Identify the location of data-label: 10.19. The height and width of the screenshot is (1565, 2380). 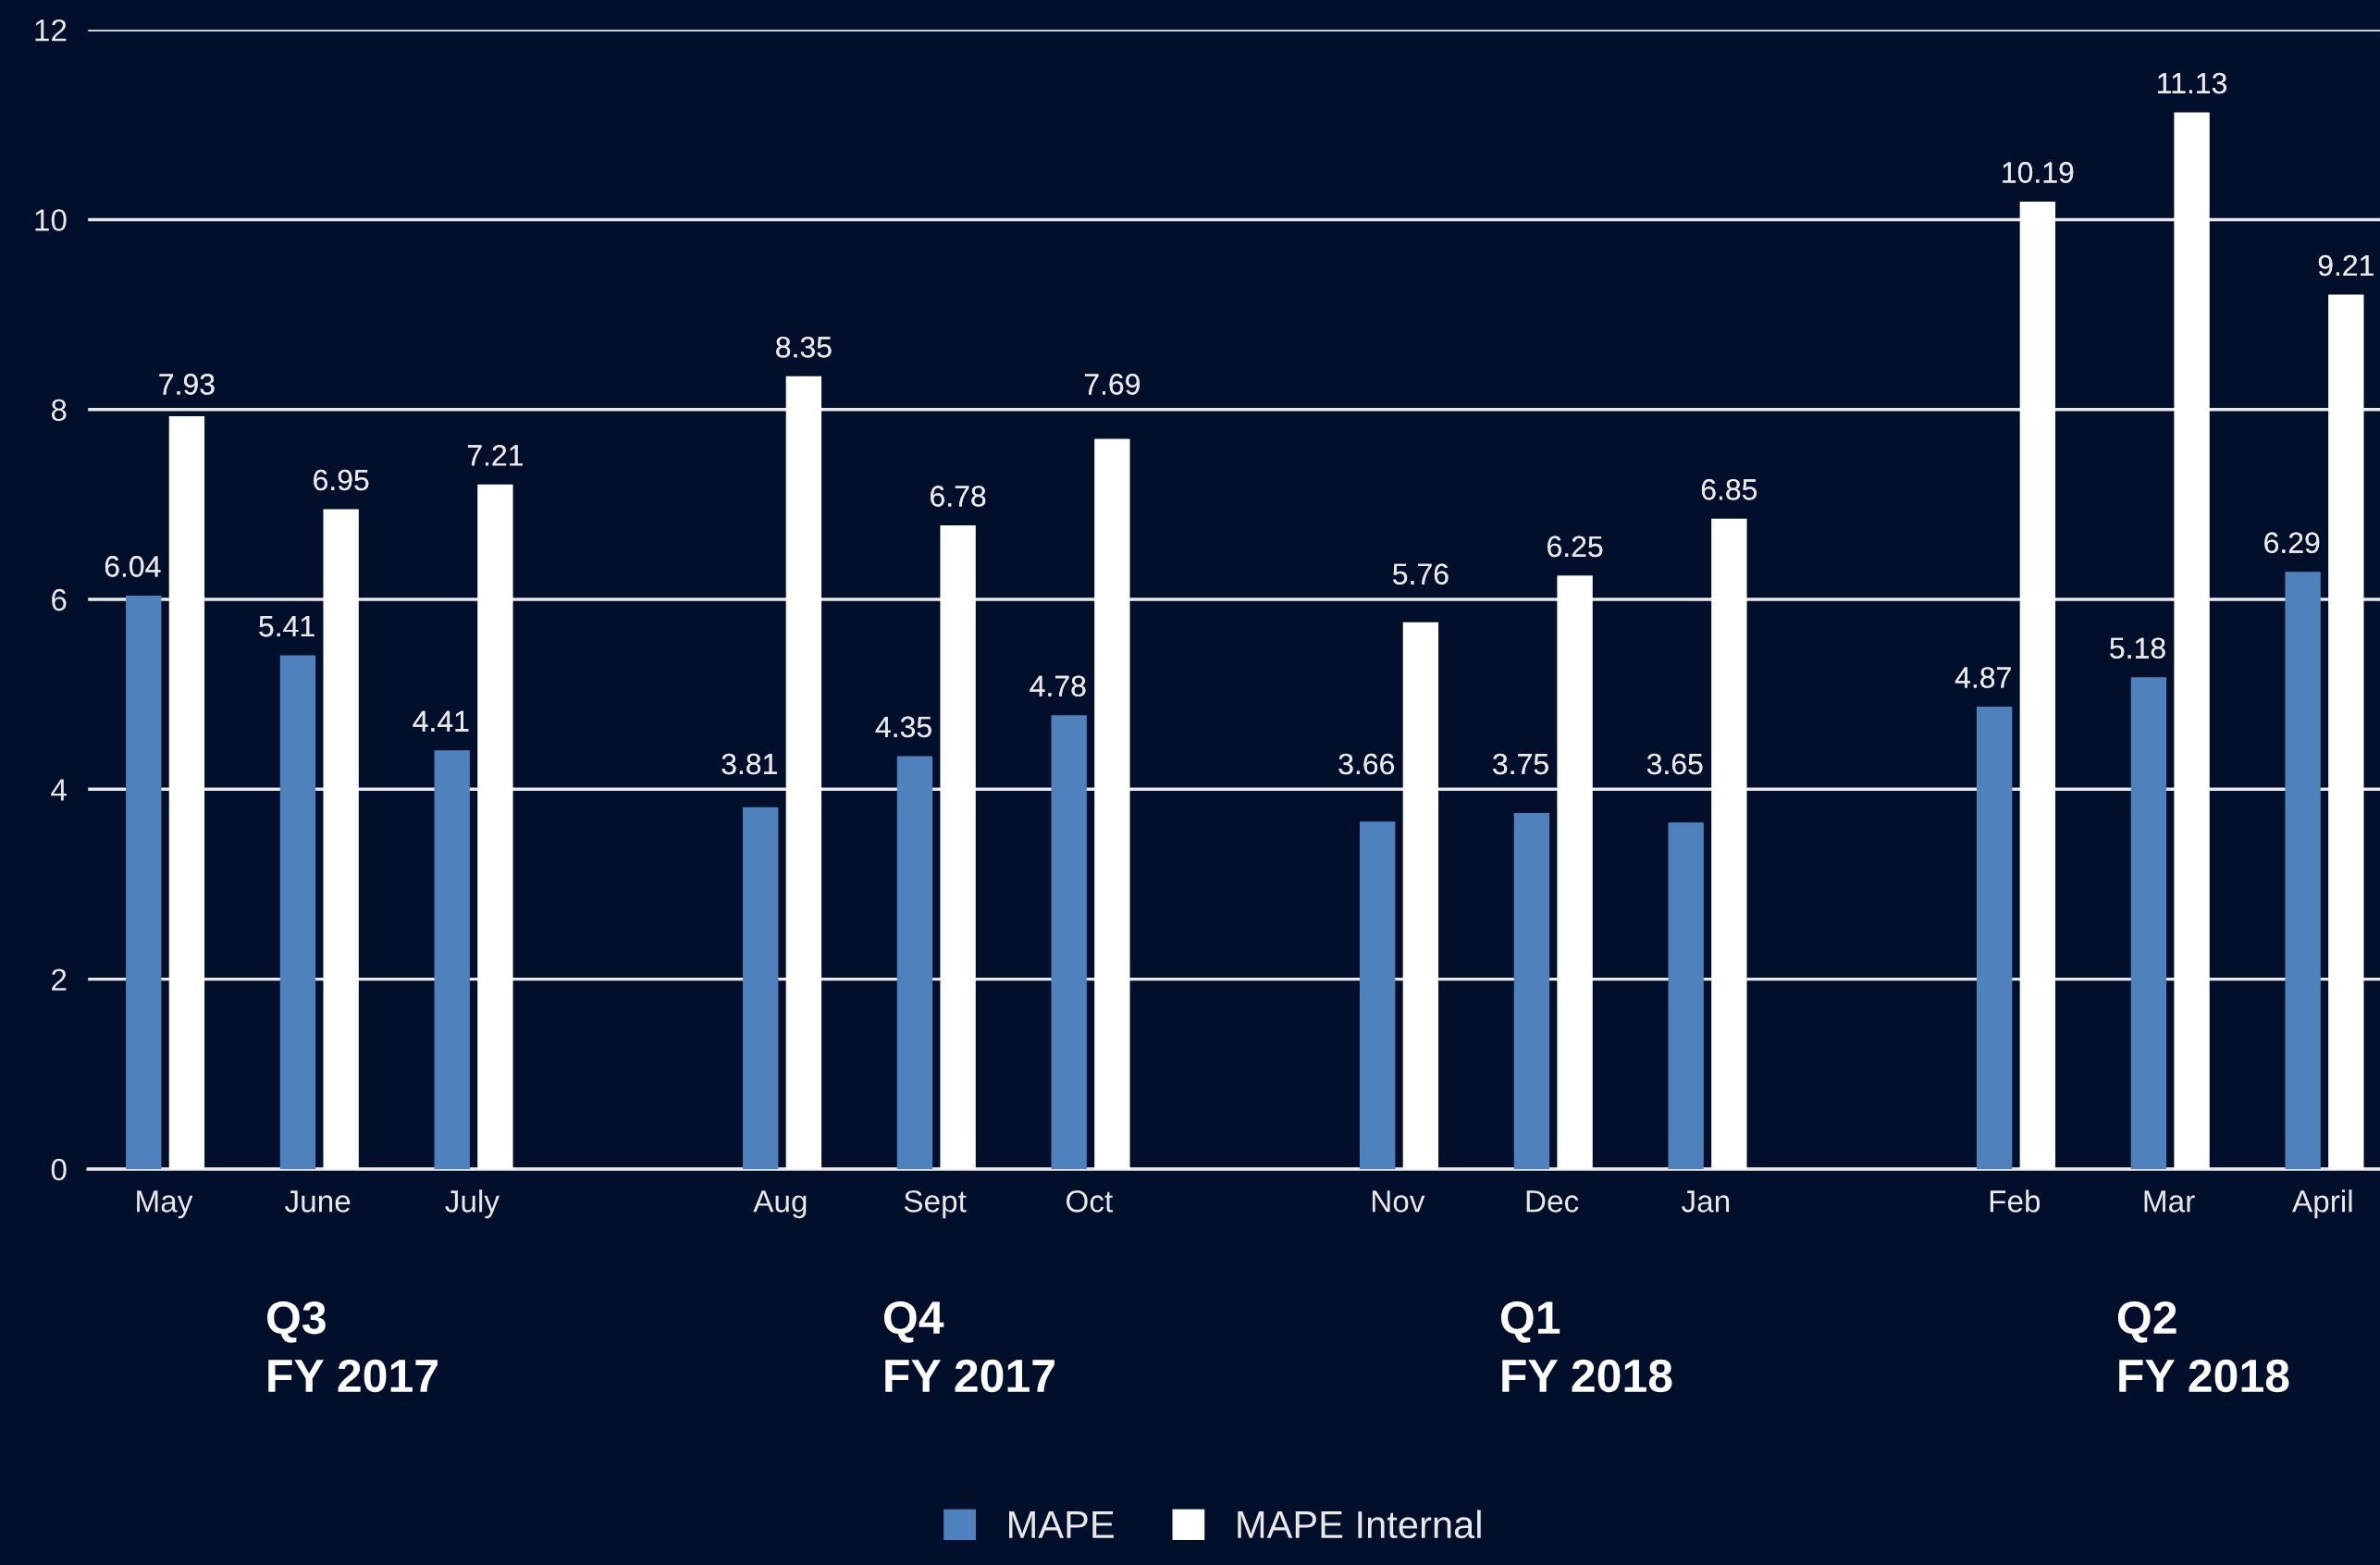
(2038, 172).